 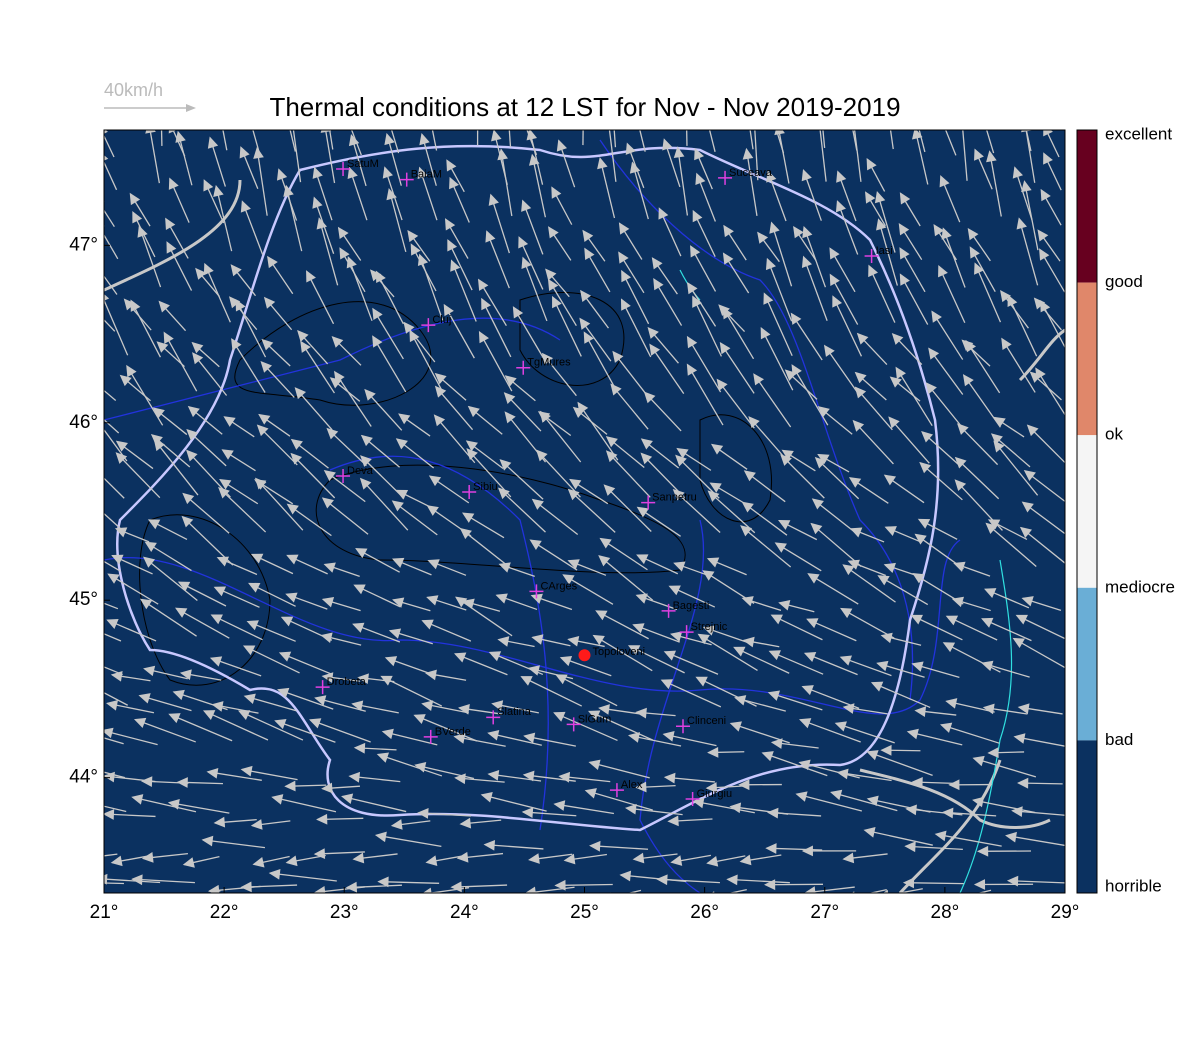 I want to click on colorbar-label: mediocre, so click(x=1140, y=586).